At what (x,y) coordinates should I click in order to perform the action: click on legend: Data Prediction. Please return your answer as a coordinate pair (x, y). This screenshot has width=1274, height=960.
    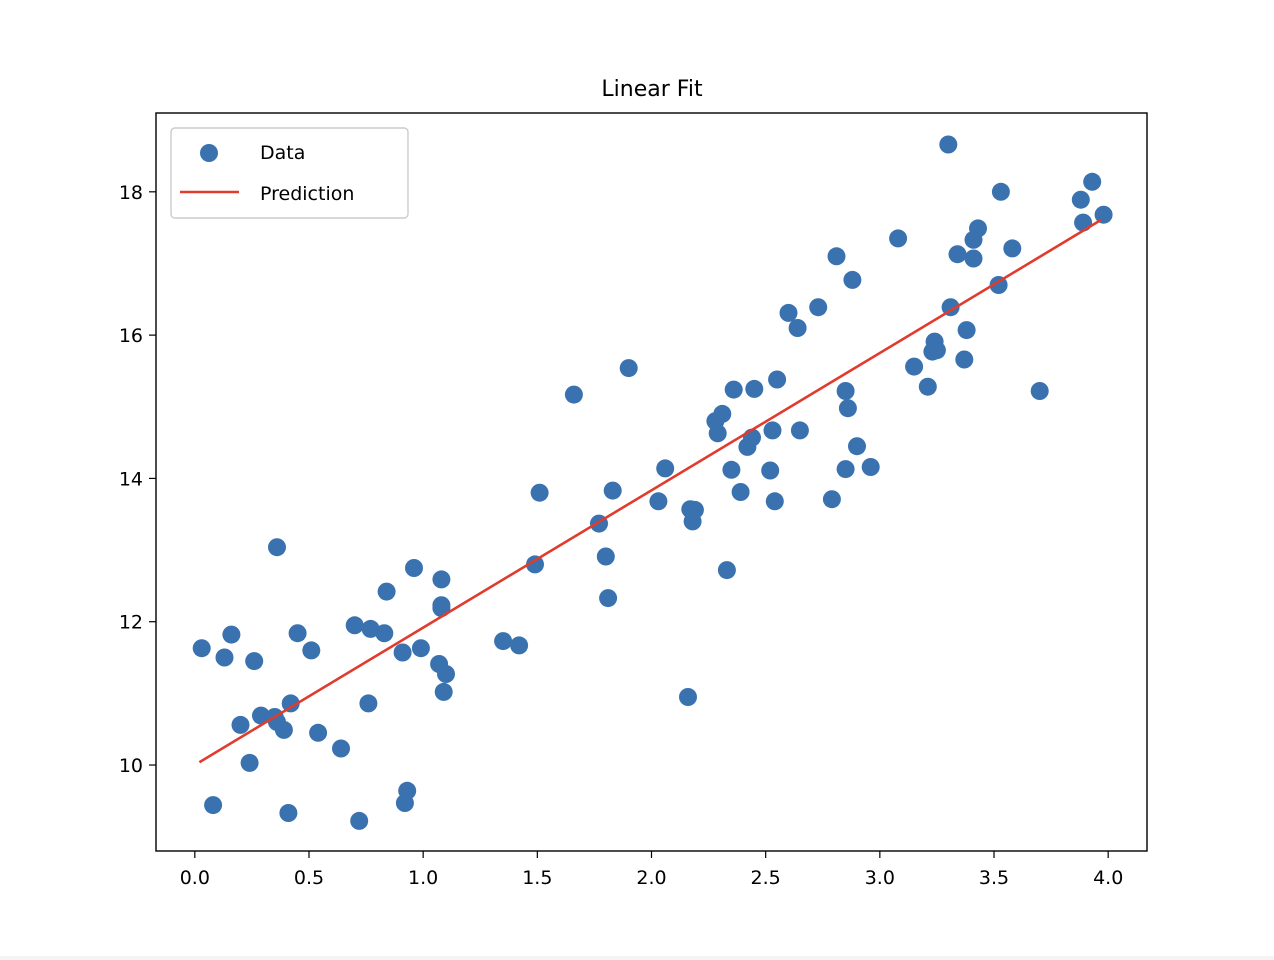
    Looking at the image, I should click on (289, 173).